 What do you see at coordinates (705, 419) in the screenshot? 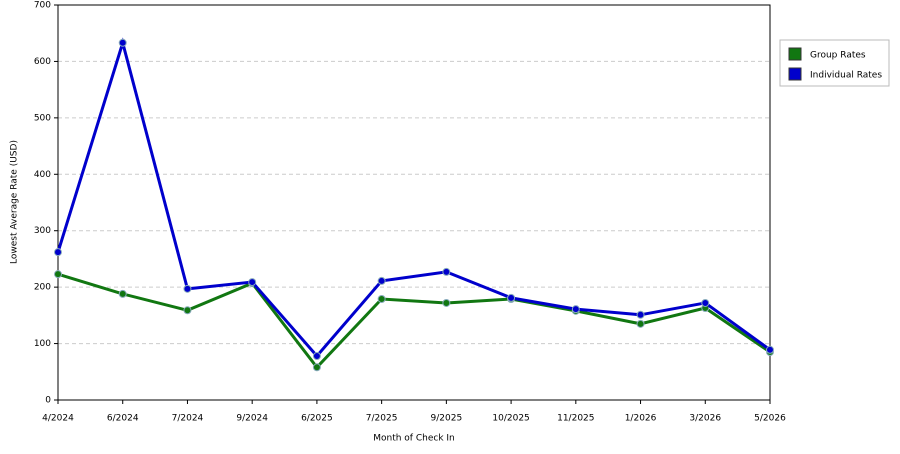
I see `x-tick-label: 3/2026` at bounding box center [705, 419].